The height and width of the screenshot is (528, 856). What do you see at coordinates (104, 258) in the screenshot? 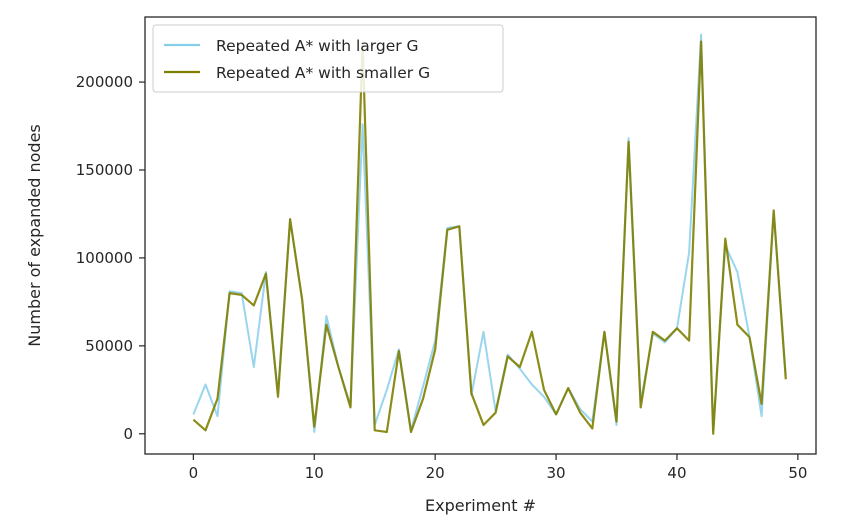
I see `y-tick-label: 100000` at bounding box center [104, 258].